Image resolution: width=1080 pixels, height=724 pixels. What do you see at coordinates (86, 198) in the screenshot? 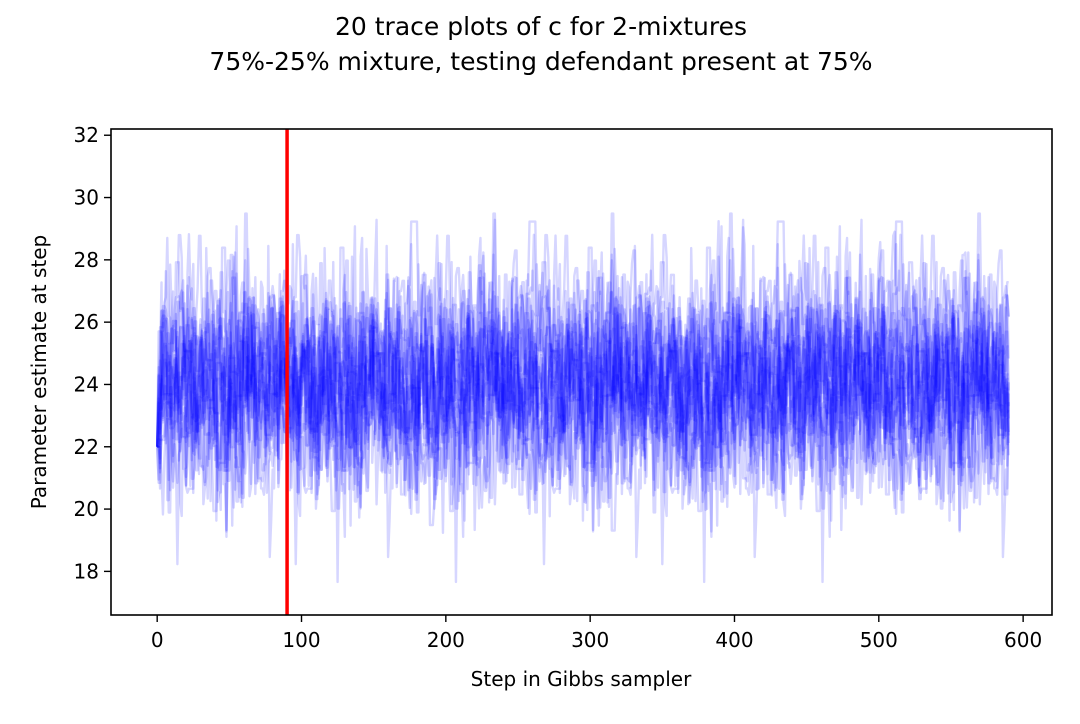
I see `y-tick-label: 30` at bounding box center [86, 198].